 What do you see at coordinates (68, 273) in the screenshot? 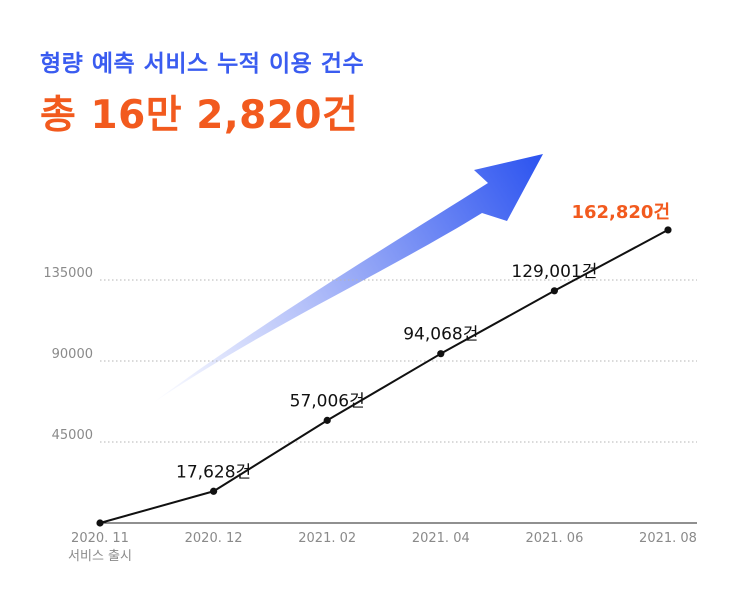
I see `y-tick-label: 135000` at bounding box center [68, 273].